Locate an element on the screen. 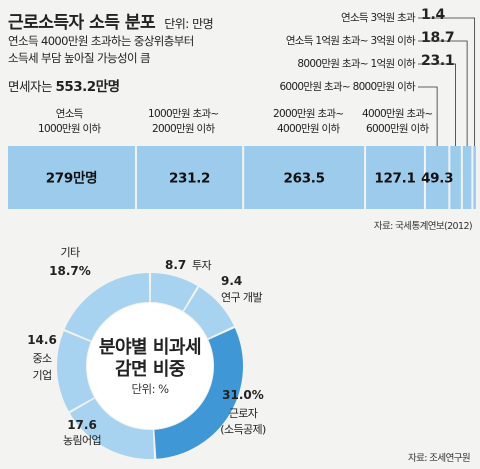 This screenshot has width=480, height=469. value-seg-6: 23.1 is located at coordinates (438, 61).